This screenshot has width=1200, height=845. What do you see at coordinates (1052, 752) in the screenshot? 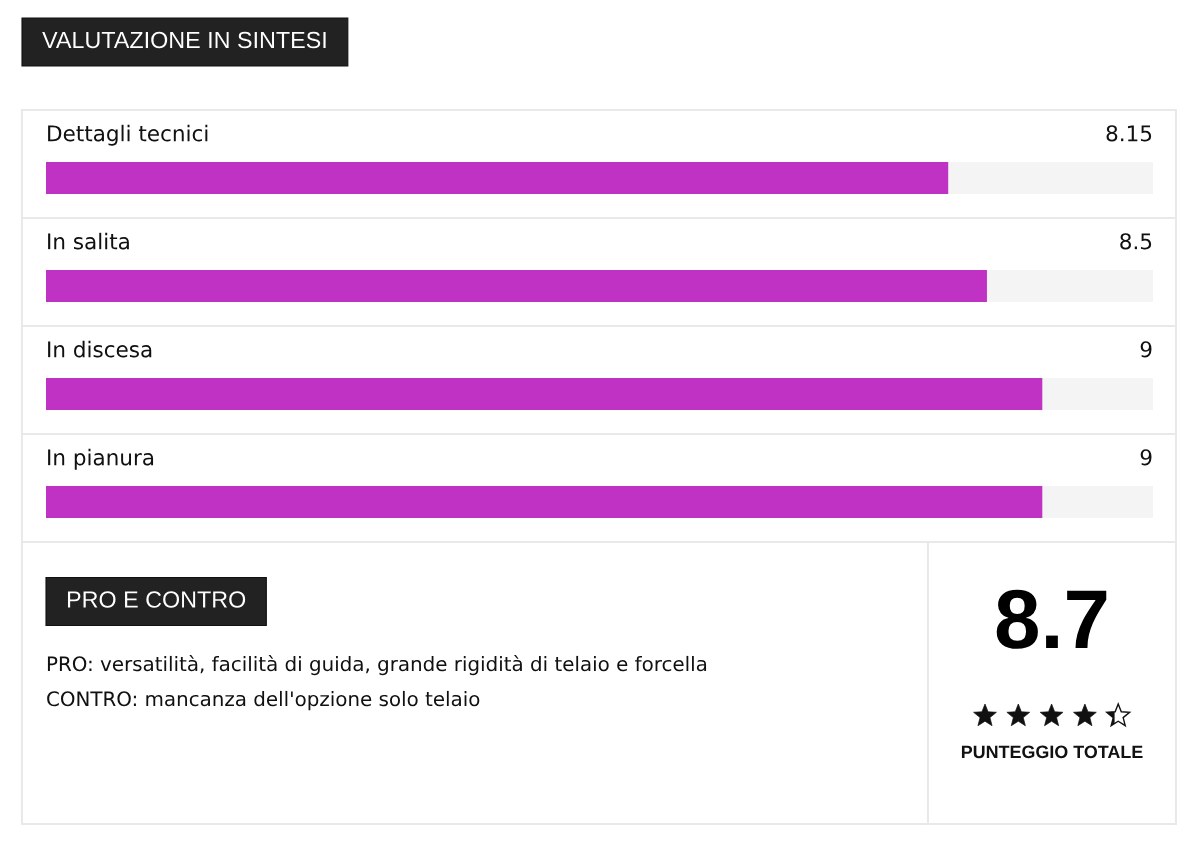
I see `category-label: PUNTEGGIO TOTALE` at bounding box center [1052, 752].